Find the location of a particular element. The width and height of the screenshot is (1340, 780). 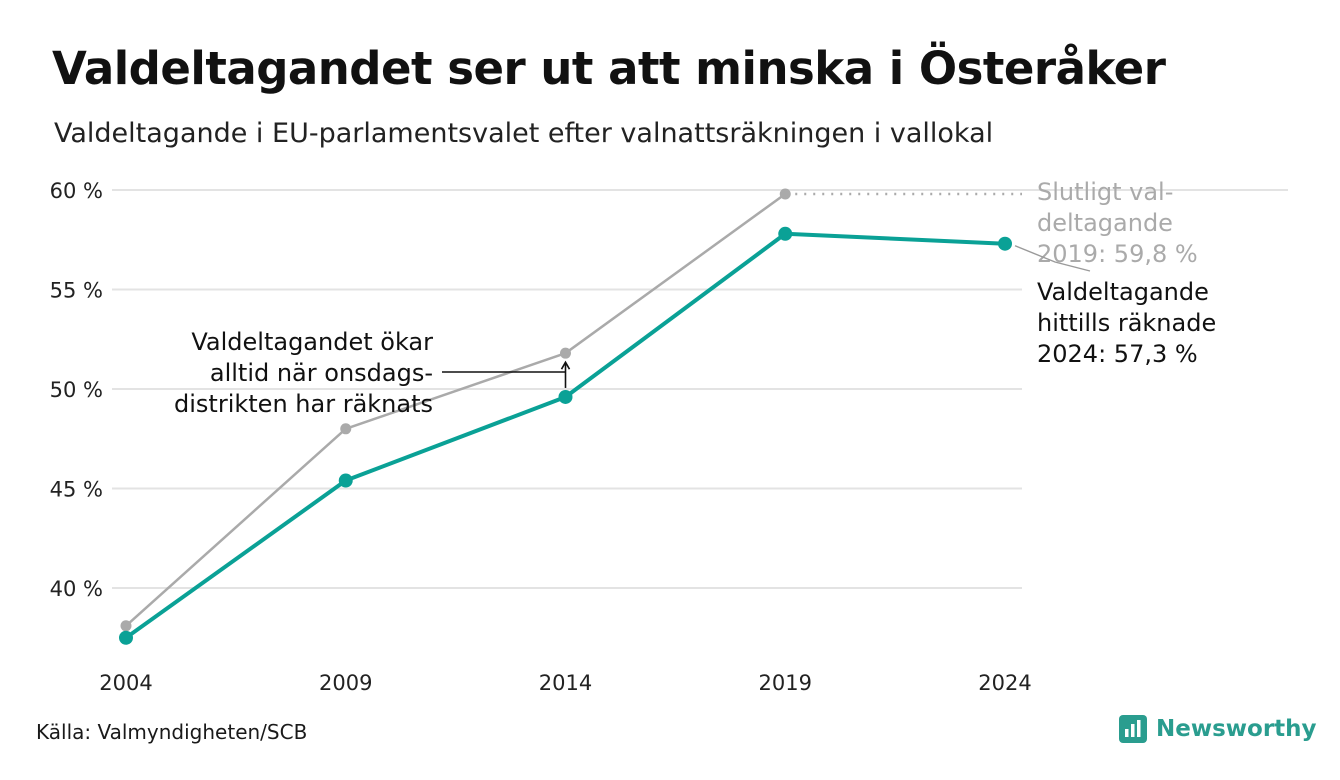

annotation-increase-arrow is located at coordinates (565, 365).